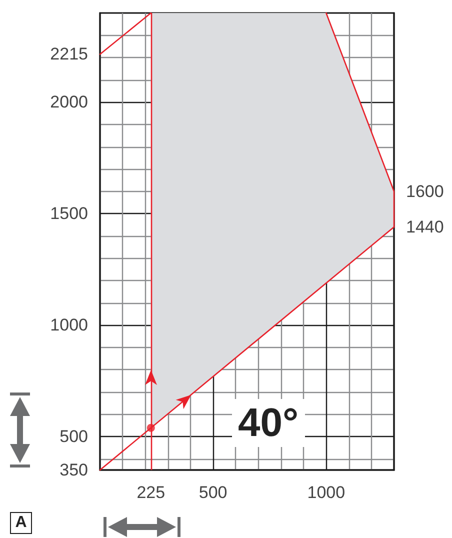 Image resolution: width=452 pixels, height=538 pixels. What do you see at coordinates (74, 436) in the screenshot?
I see `y-tick-label: 500` at bounding box center [74, 436].